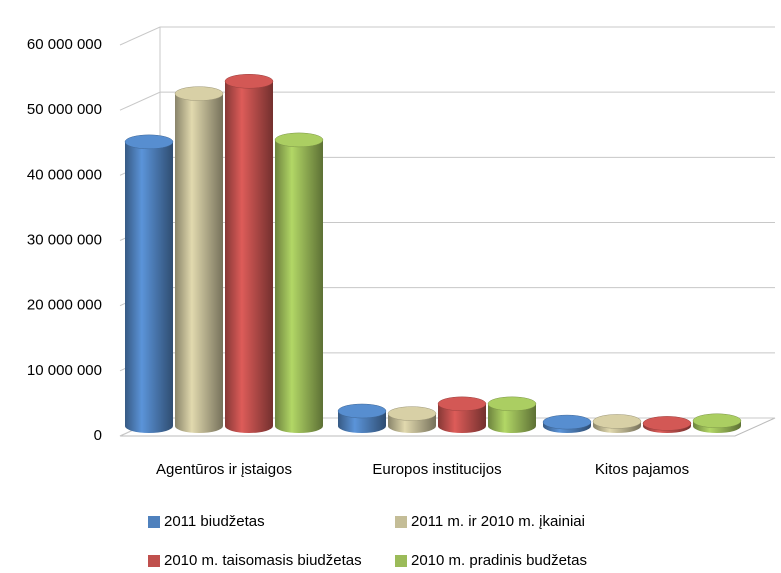  Describe the element at coordinates (498, 521) in the screenshot. I see `legend-label: 2011 m. ir 2010 m. įkainiai` at that location.